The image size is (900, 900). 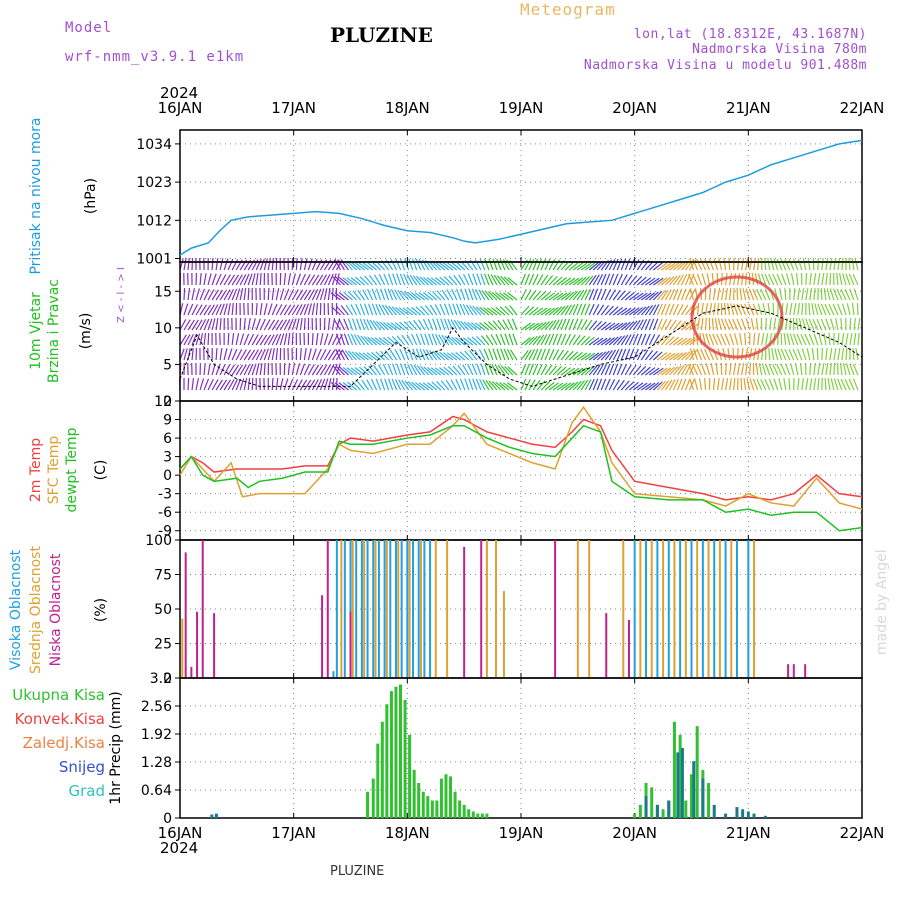 What do you see at coordinates (167, 402) in the screenshot?
I see `y-tick-label: 0` at bounding box center [167, 402].